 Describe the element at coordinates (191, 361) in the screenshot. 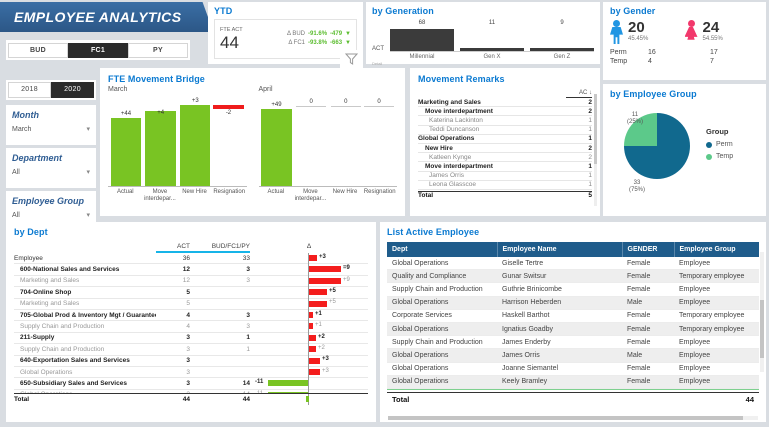

I see `dept-row: 640-Exportation Sales and Services 3 +3` at that location.